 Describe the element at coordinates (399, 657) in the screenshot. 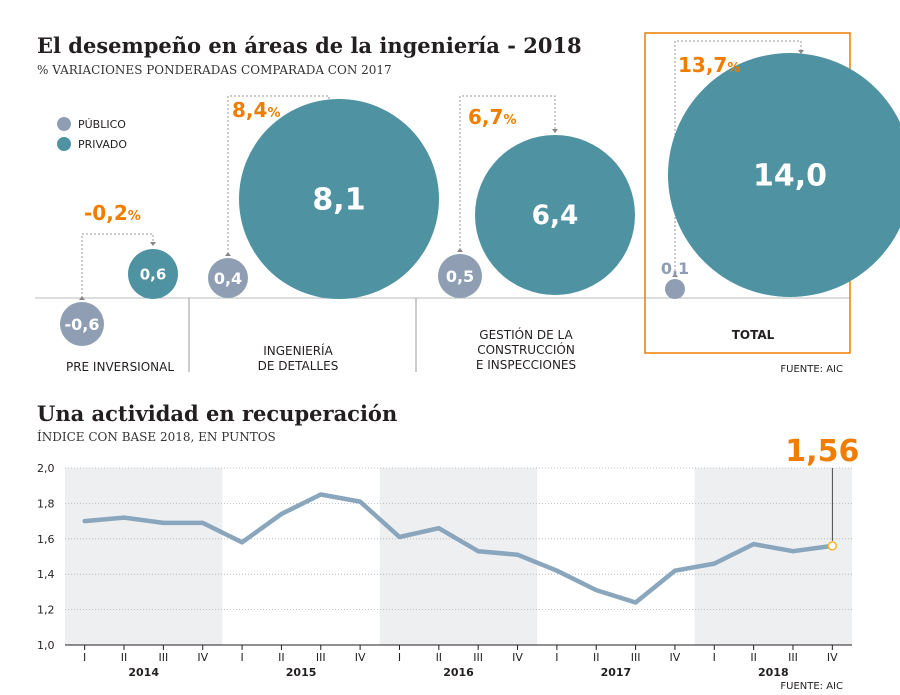

I see `quarter-label-8: I` at that location.